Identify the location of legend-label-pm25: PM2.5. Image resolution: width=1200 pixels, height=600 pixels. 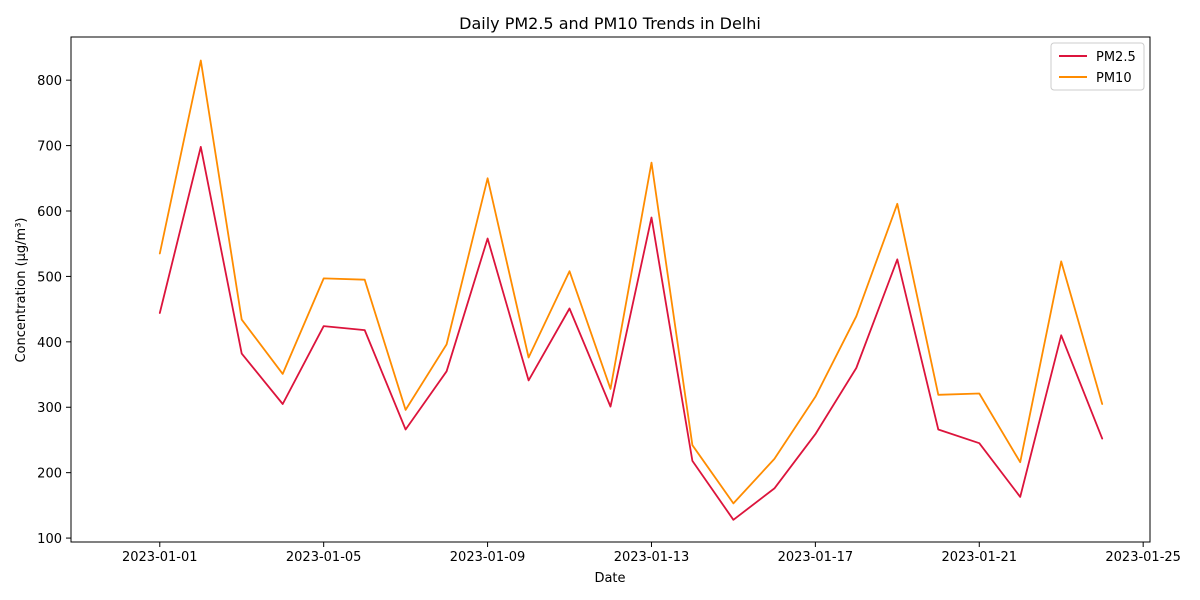
(1116, 57).